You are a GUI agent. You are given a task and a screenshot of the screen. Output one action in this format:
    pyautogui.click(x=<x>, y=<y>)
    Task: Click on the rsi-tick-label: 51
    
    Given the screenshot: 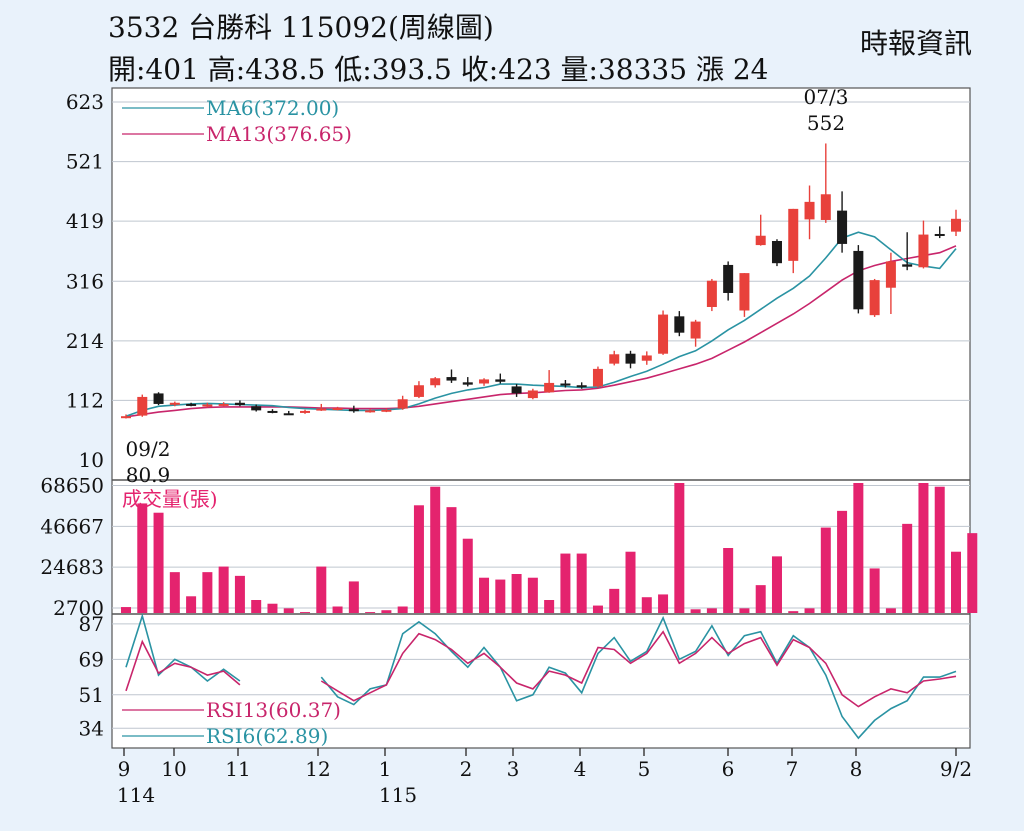 What is the action you would take?
    pyautogui.click(x=91, y=695)
    